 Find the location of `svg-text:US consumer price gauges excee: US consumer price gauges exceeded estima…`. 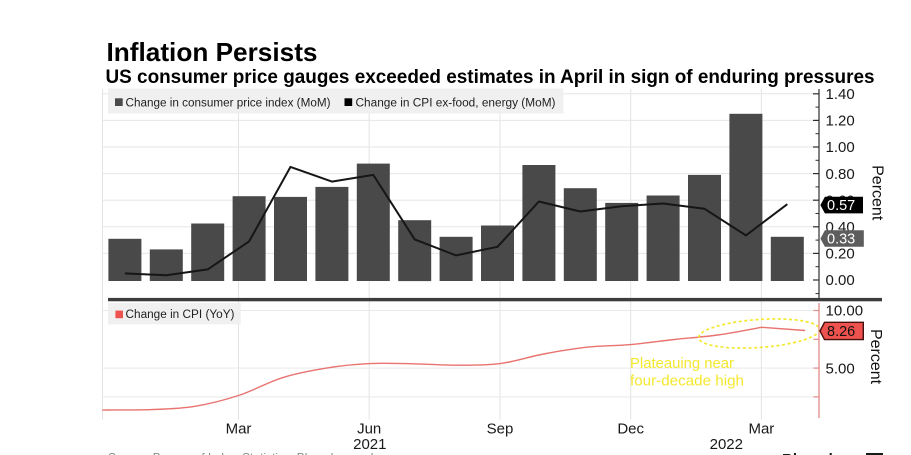

svg-text:US consumer price gauges excee: US consumer price gauges exceeded estima… is located at coordinates (490, 77).